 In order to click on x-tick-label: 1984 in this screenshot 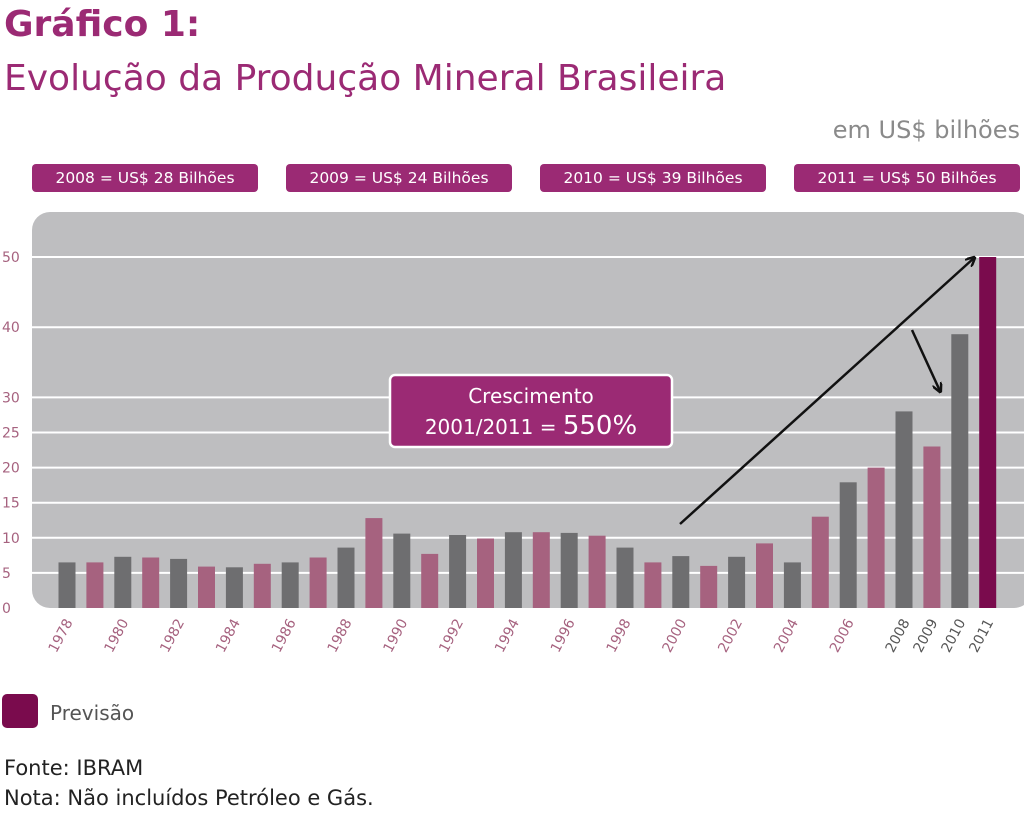, I will do `click(228, 635)`.